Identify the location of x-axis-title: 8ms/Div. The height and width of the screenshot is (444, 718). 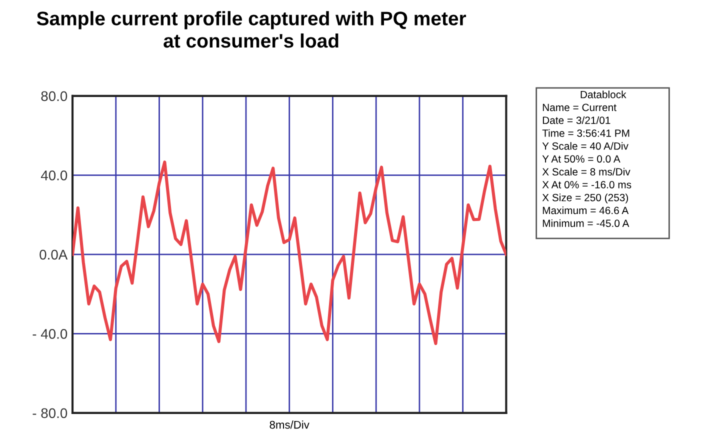
(290, 424).